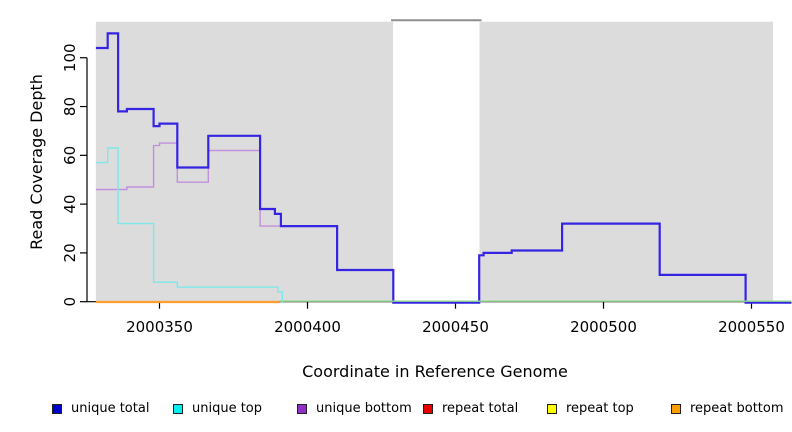 This screenshot has height=432, width=792. What do you see at coordinates (159, 327) in the screenshot?
I see `x-tick-label: 2000350` at bounding box center [159, 327].